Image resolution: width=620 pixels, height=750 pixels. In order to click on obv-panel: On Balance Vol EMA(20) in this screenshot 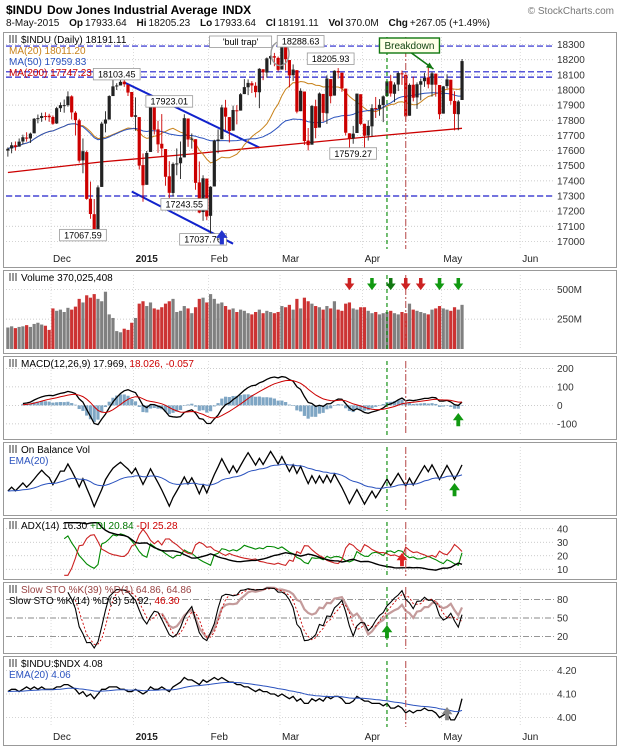, I will do `click(310, 479)`.